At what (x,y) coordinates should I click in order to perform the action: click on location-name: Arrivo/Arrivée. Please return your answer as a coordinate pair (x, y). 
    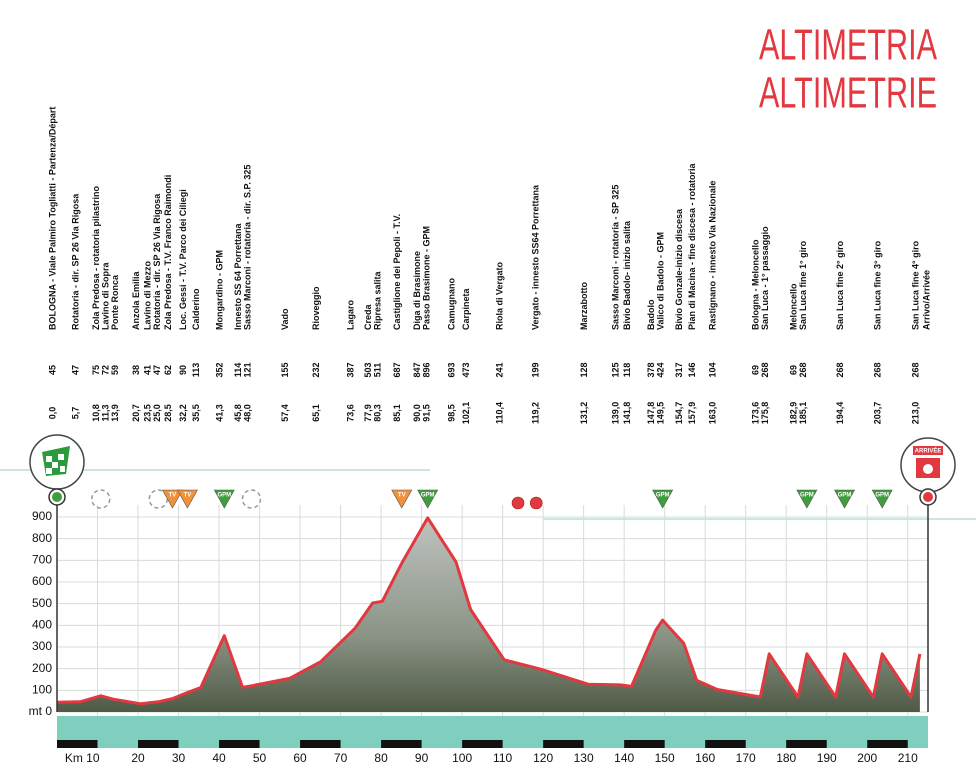
    Looking at the image, I should click on (926, 300).